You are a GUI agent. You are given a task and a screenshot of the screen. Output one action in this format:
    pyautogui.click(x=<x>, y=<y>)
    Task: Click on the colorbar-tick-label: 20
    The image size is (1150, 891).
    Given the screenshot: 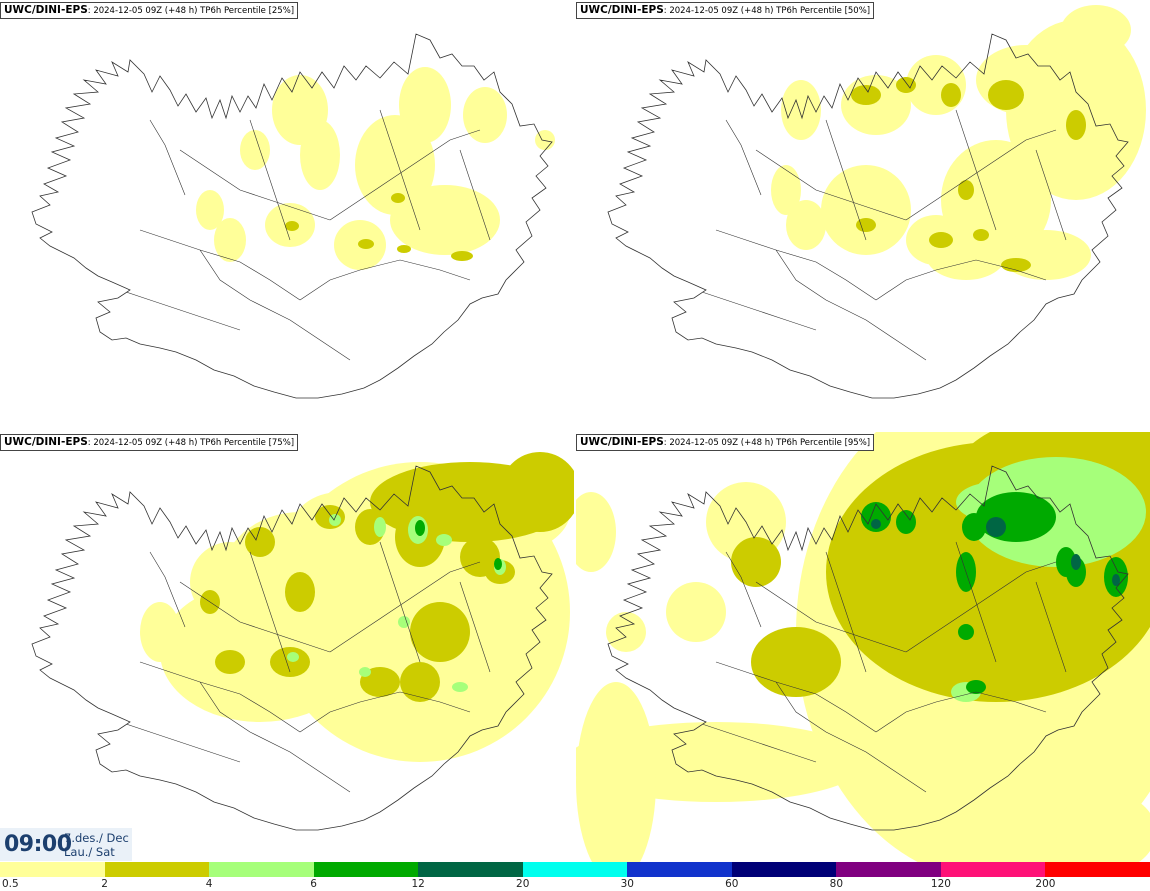 What is the action you would take?
    pyautogui.click(x=523, y=884)
    